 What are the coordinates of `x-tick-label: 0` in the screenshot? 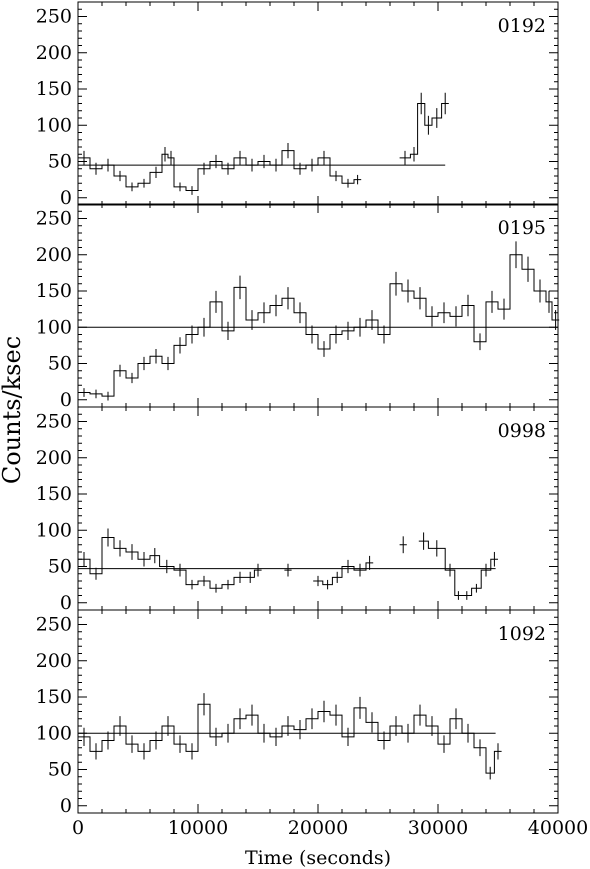 It's located at (78, 828).